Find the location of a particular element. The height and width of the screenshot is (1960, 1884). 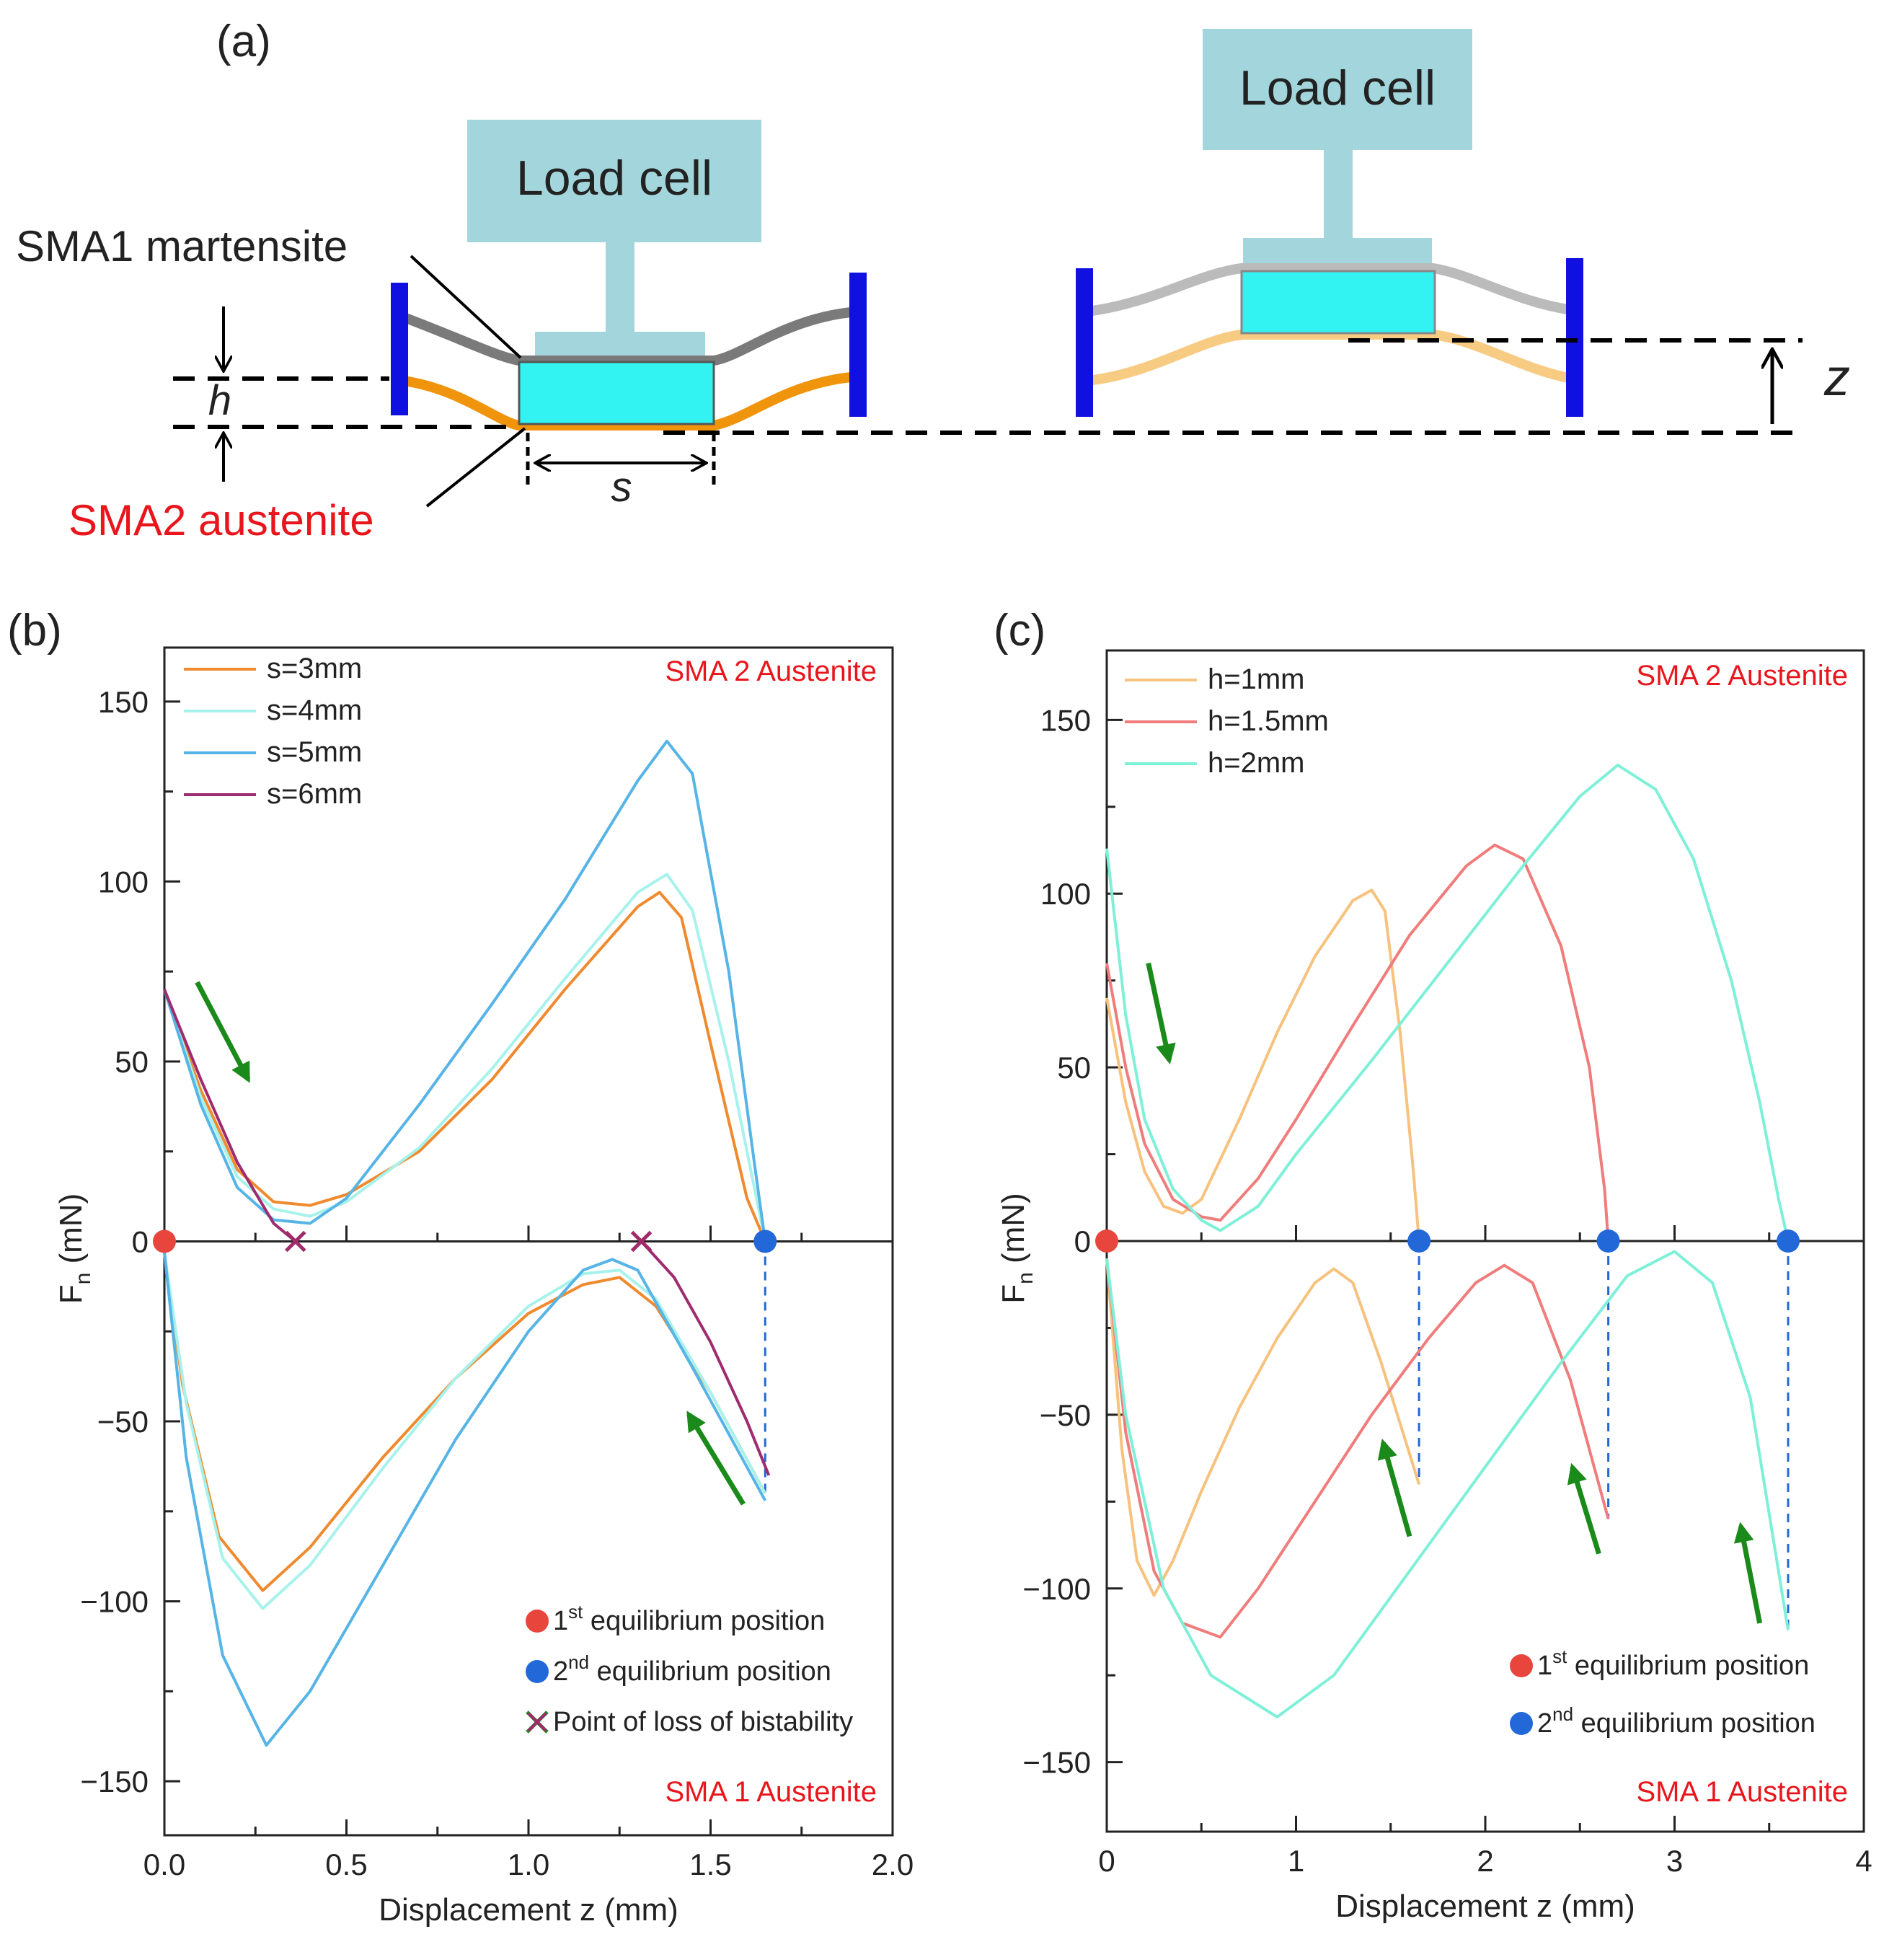

legend-label: h=1.5mm is located at coordinates (1268, 721).